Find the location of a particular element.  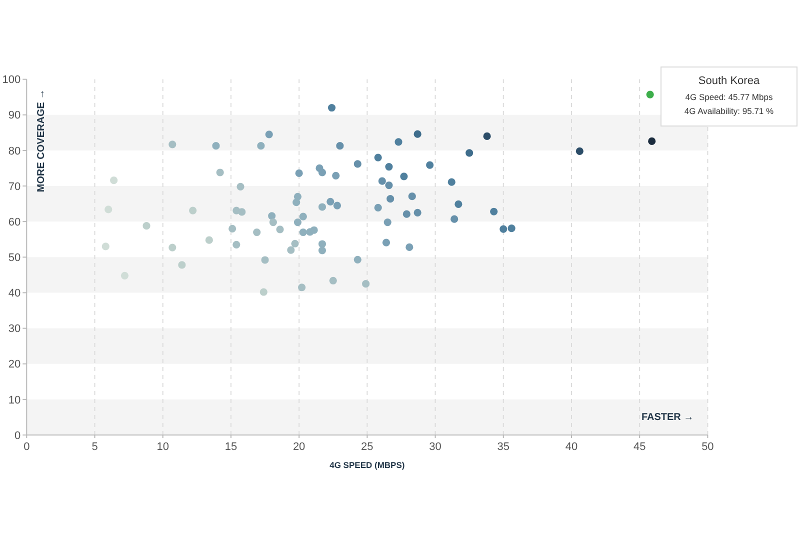

y-tick-label: 80 is located at coordinates (14, 151).